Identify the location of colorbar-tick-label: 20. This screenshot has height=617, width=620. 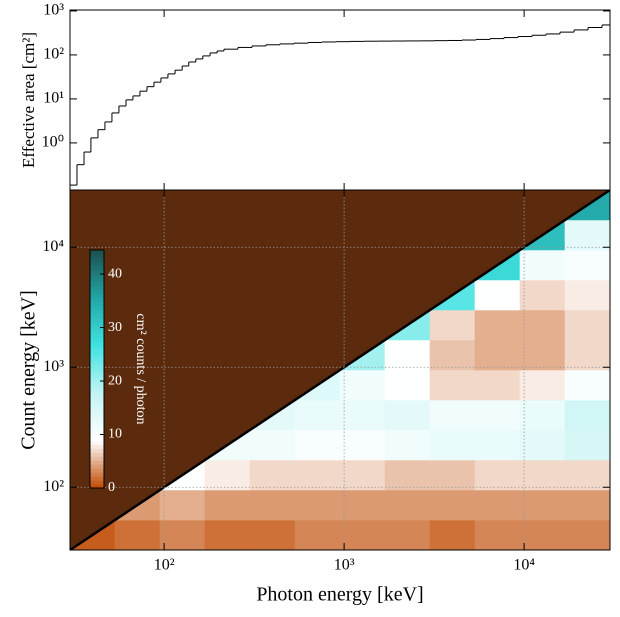
(115, 380).